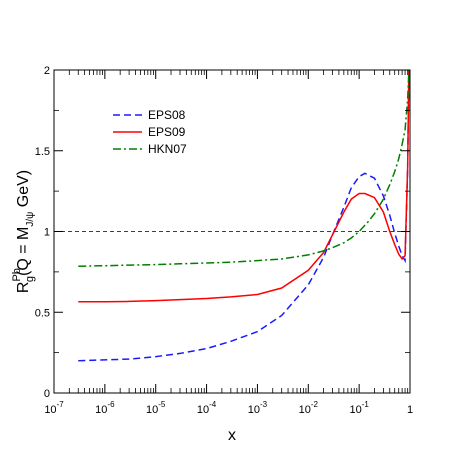 The image size is (463, 463). I want to click on y-axis-label-rest-end: GeV), so click(23, 191).